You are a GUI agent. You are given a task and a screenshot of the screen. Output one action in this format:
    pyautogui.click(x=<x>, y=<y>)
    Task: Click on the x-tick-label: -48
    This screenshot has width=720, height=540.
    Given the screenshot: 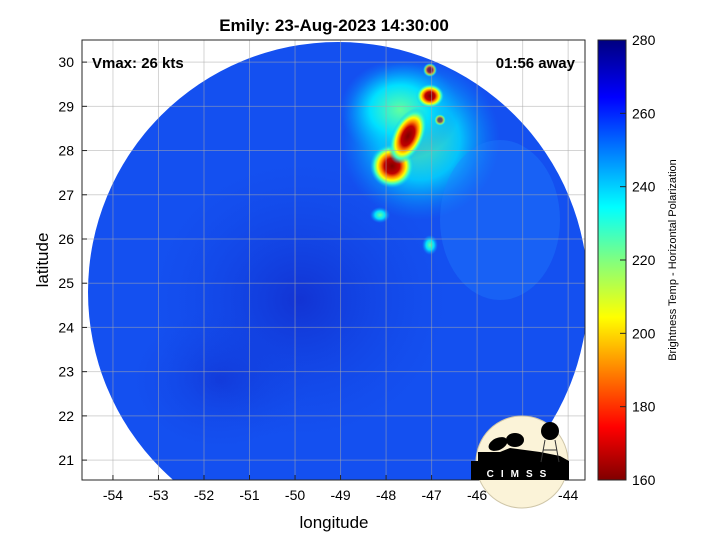 What is the action you would take?
    pyautogui.click(x=386, y=495)
    